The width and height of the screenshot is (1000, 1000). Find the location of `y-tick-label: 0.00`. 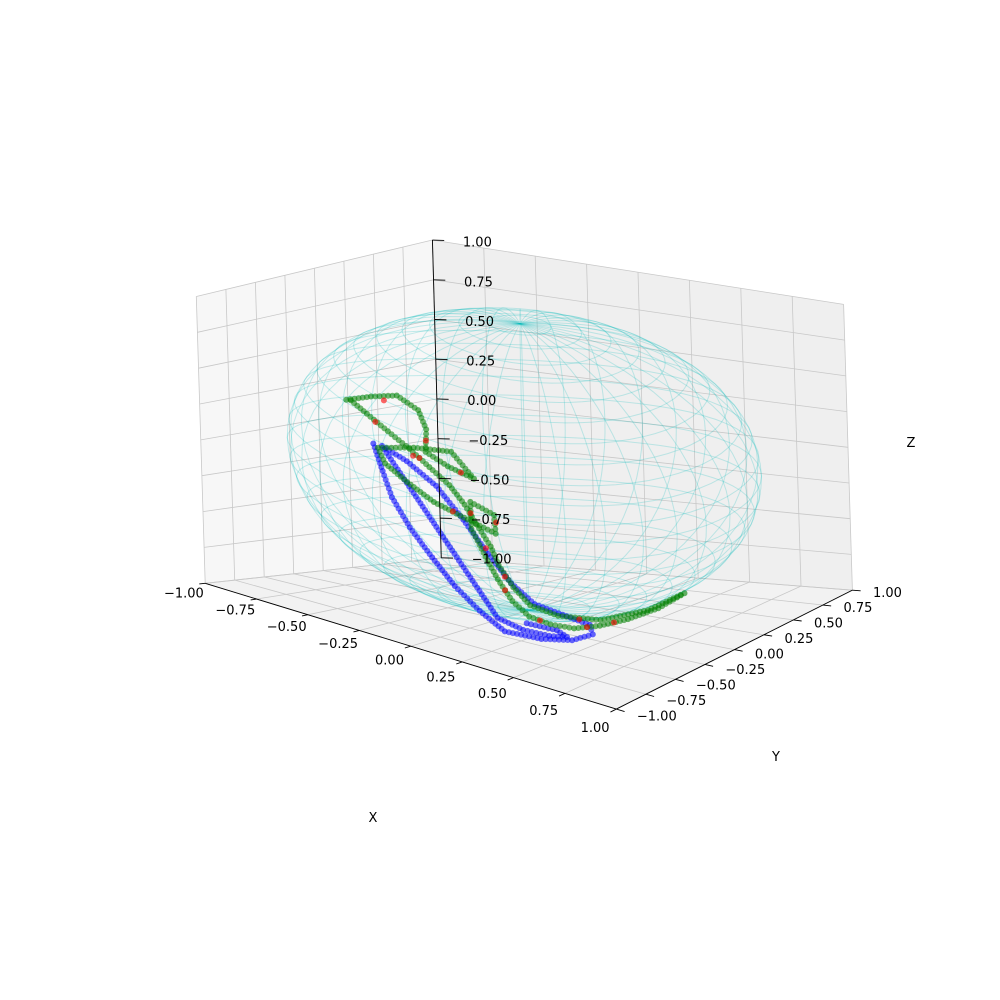

y-tick-label: 0.00 is located at coordinates (769, 655).